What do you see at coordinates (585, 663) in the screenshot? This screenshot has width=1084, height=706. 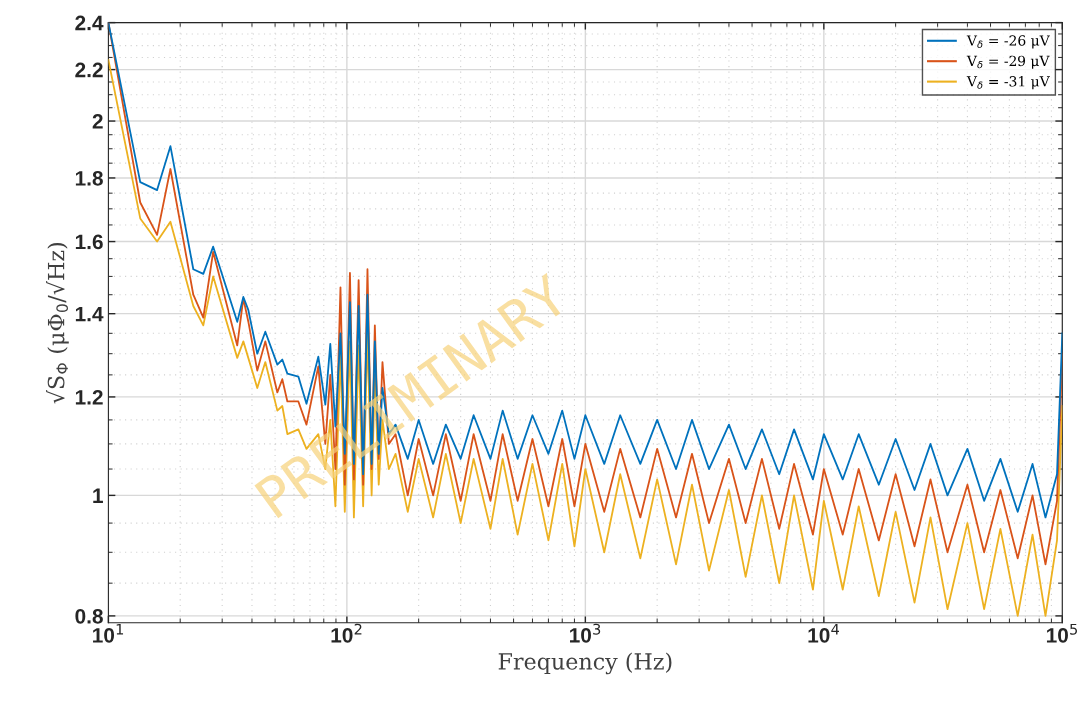 I see `x-axis-title: Frequency (Hz)` at bounding box center [585, 663].